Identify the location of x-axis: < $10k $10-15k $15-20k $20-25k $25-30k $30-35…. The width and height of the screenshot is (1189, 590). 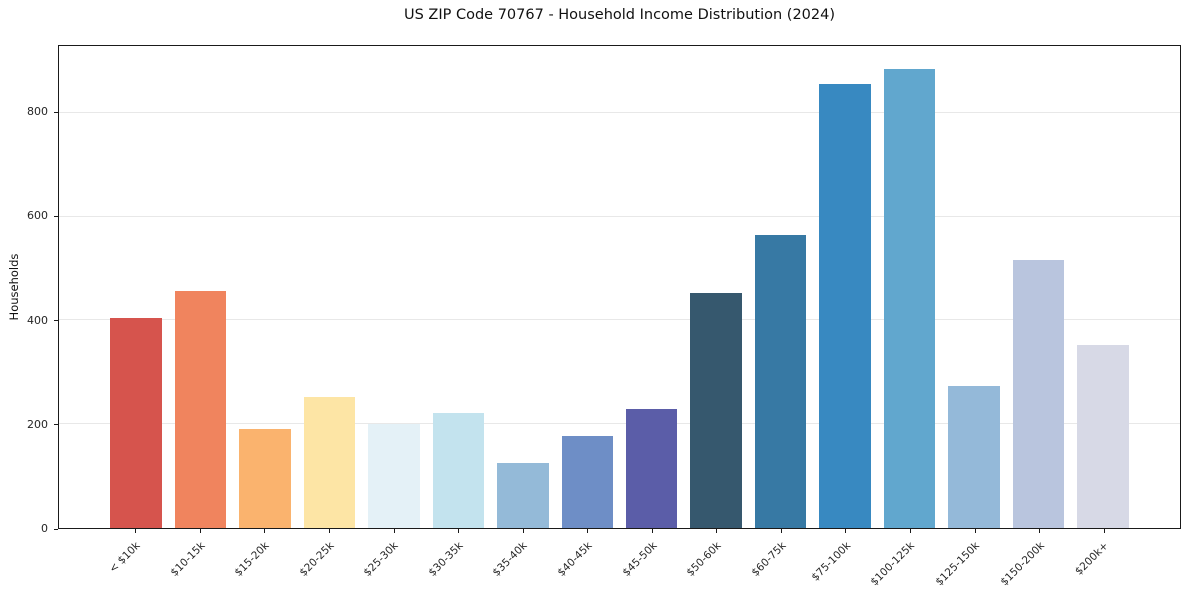
(619, 559).